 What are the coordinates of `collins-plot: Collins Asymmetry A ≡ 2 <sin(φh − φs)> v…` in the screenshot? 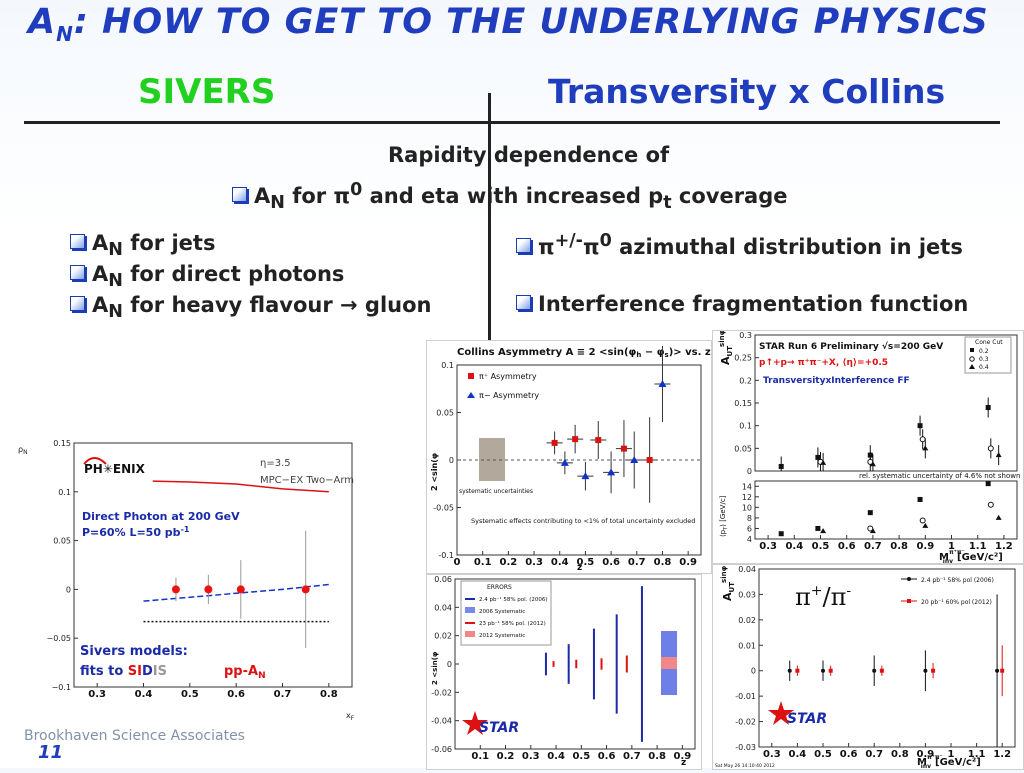 It's located at (569, 457).